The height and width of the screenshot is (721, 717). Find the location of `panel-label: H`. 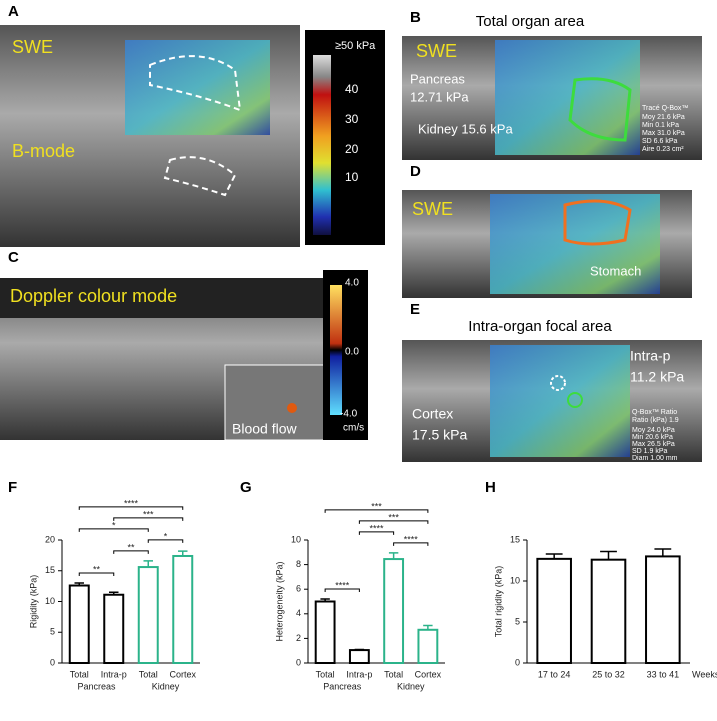

panel-label: H is located at coordinates (490, 487).